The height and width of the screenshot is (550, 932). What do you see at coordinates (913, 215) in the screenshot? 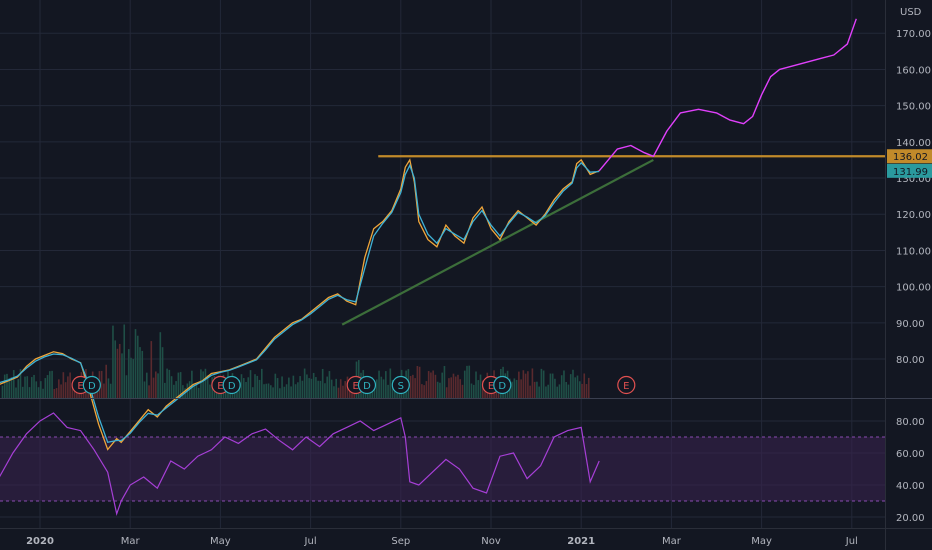
I see `price-tick-label: 120.00` at bounding box center [913, 215].